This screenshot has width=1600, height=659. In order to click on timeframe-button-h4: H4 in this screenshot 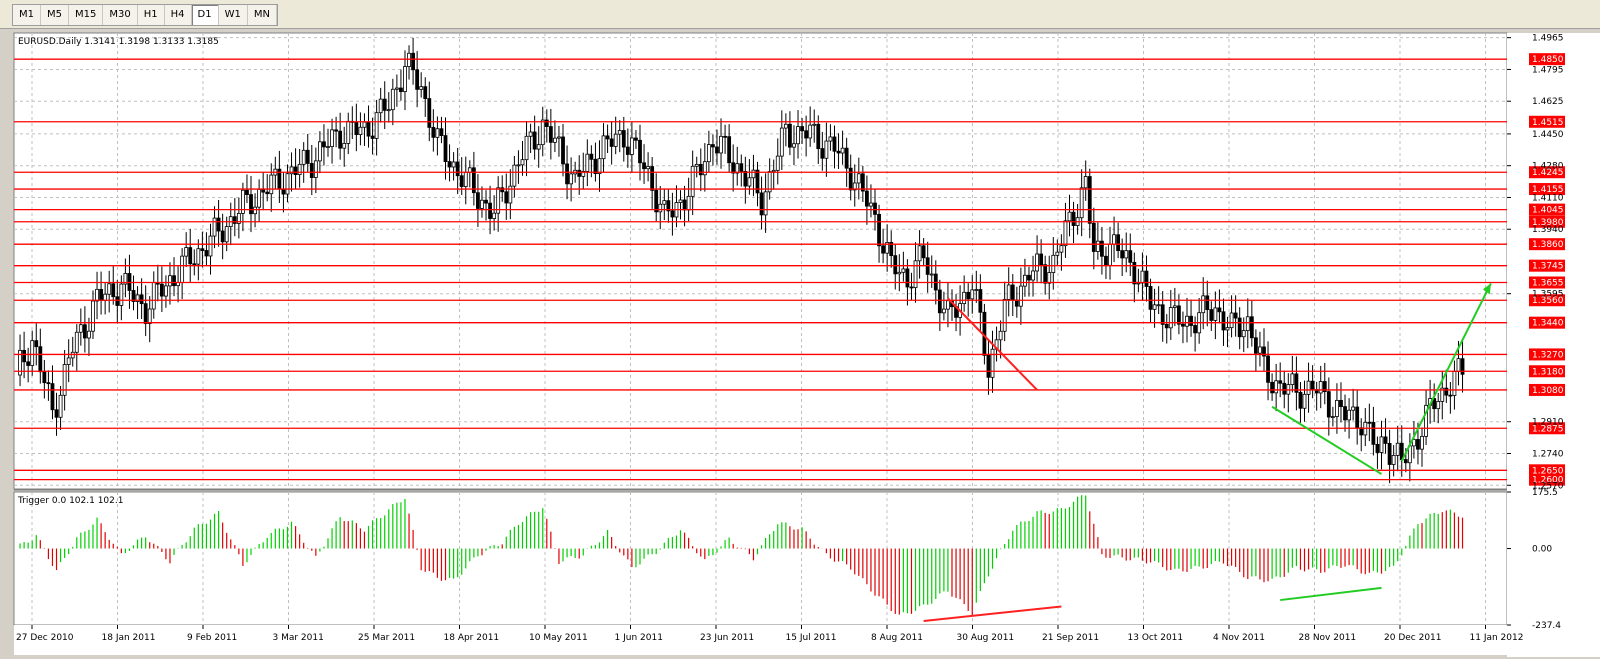, I will do `click(178, 15)`.